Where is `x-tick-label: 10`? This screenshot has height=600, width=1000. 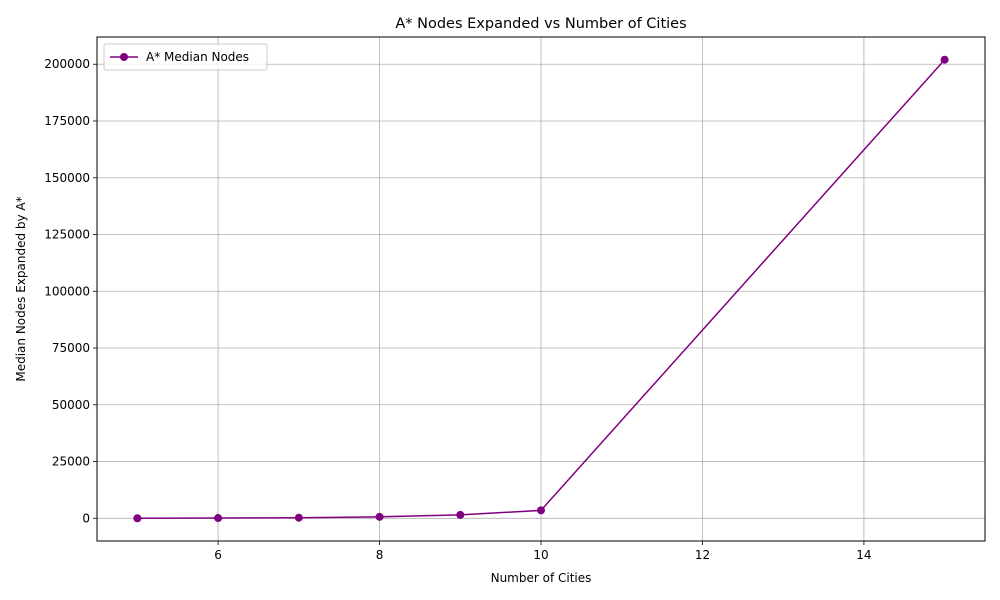
x-tick-label: 10 is located at coordinates (540, 555).